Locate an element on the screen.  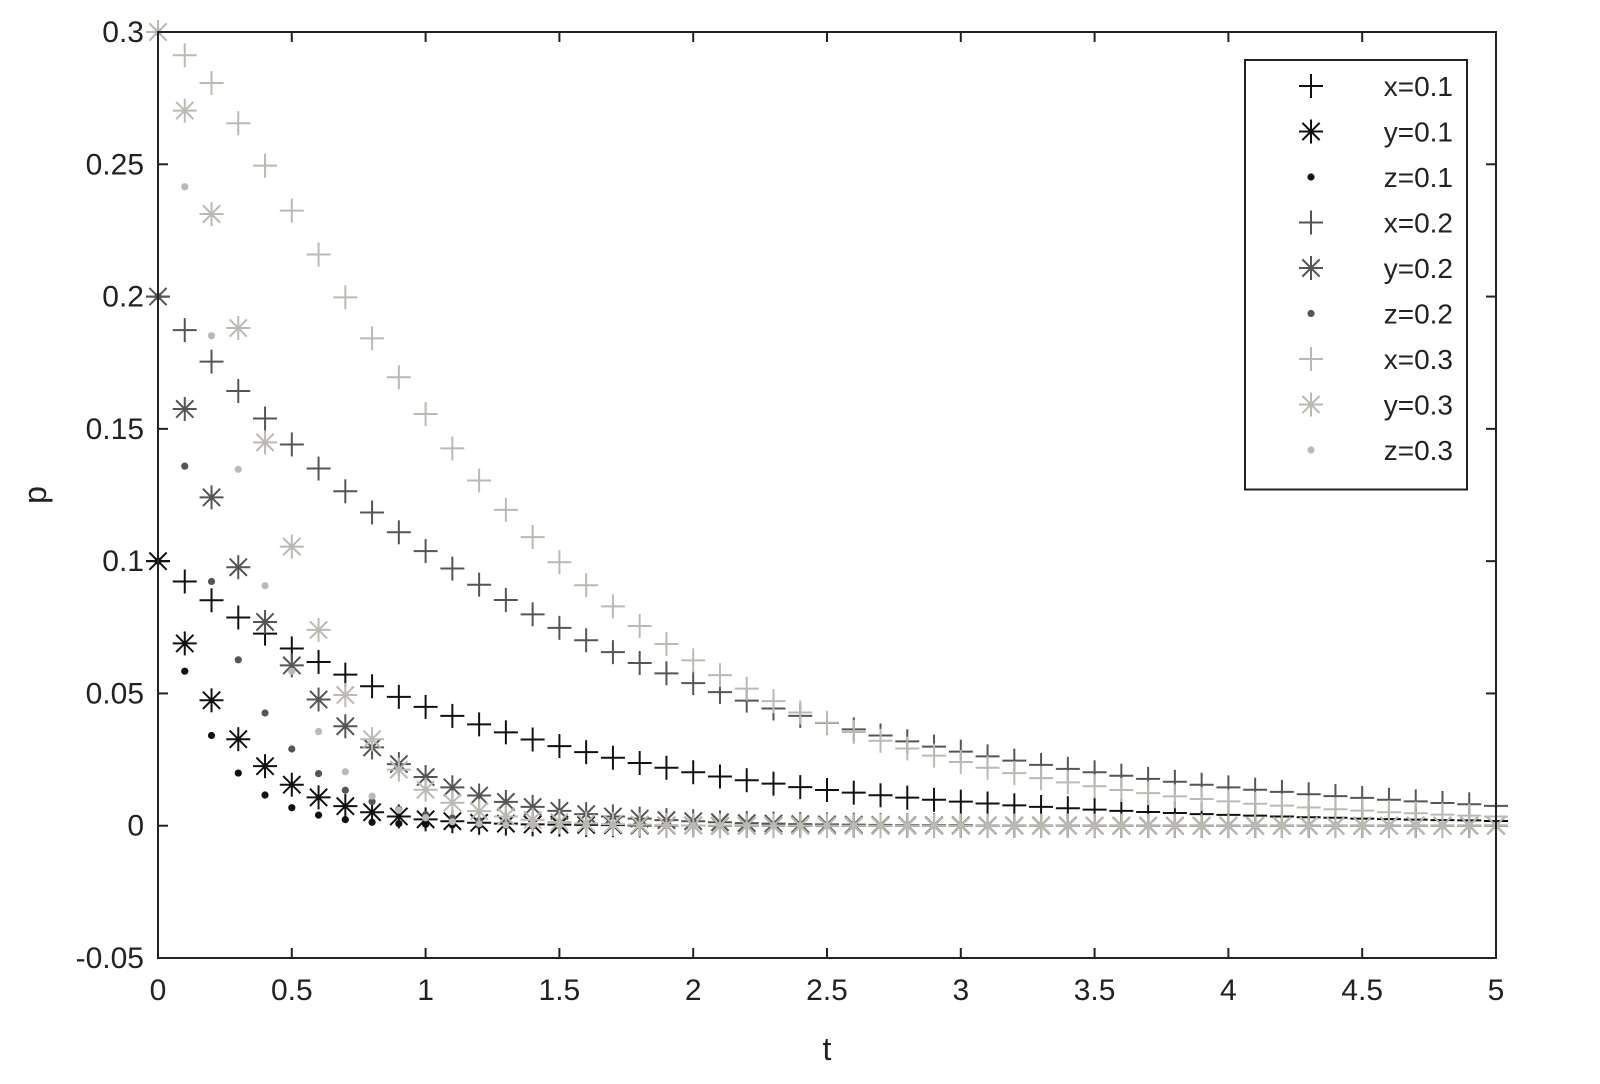
legend-entry: z=0.1 is located at coordinates (1380, 177).